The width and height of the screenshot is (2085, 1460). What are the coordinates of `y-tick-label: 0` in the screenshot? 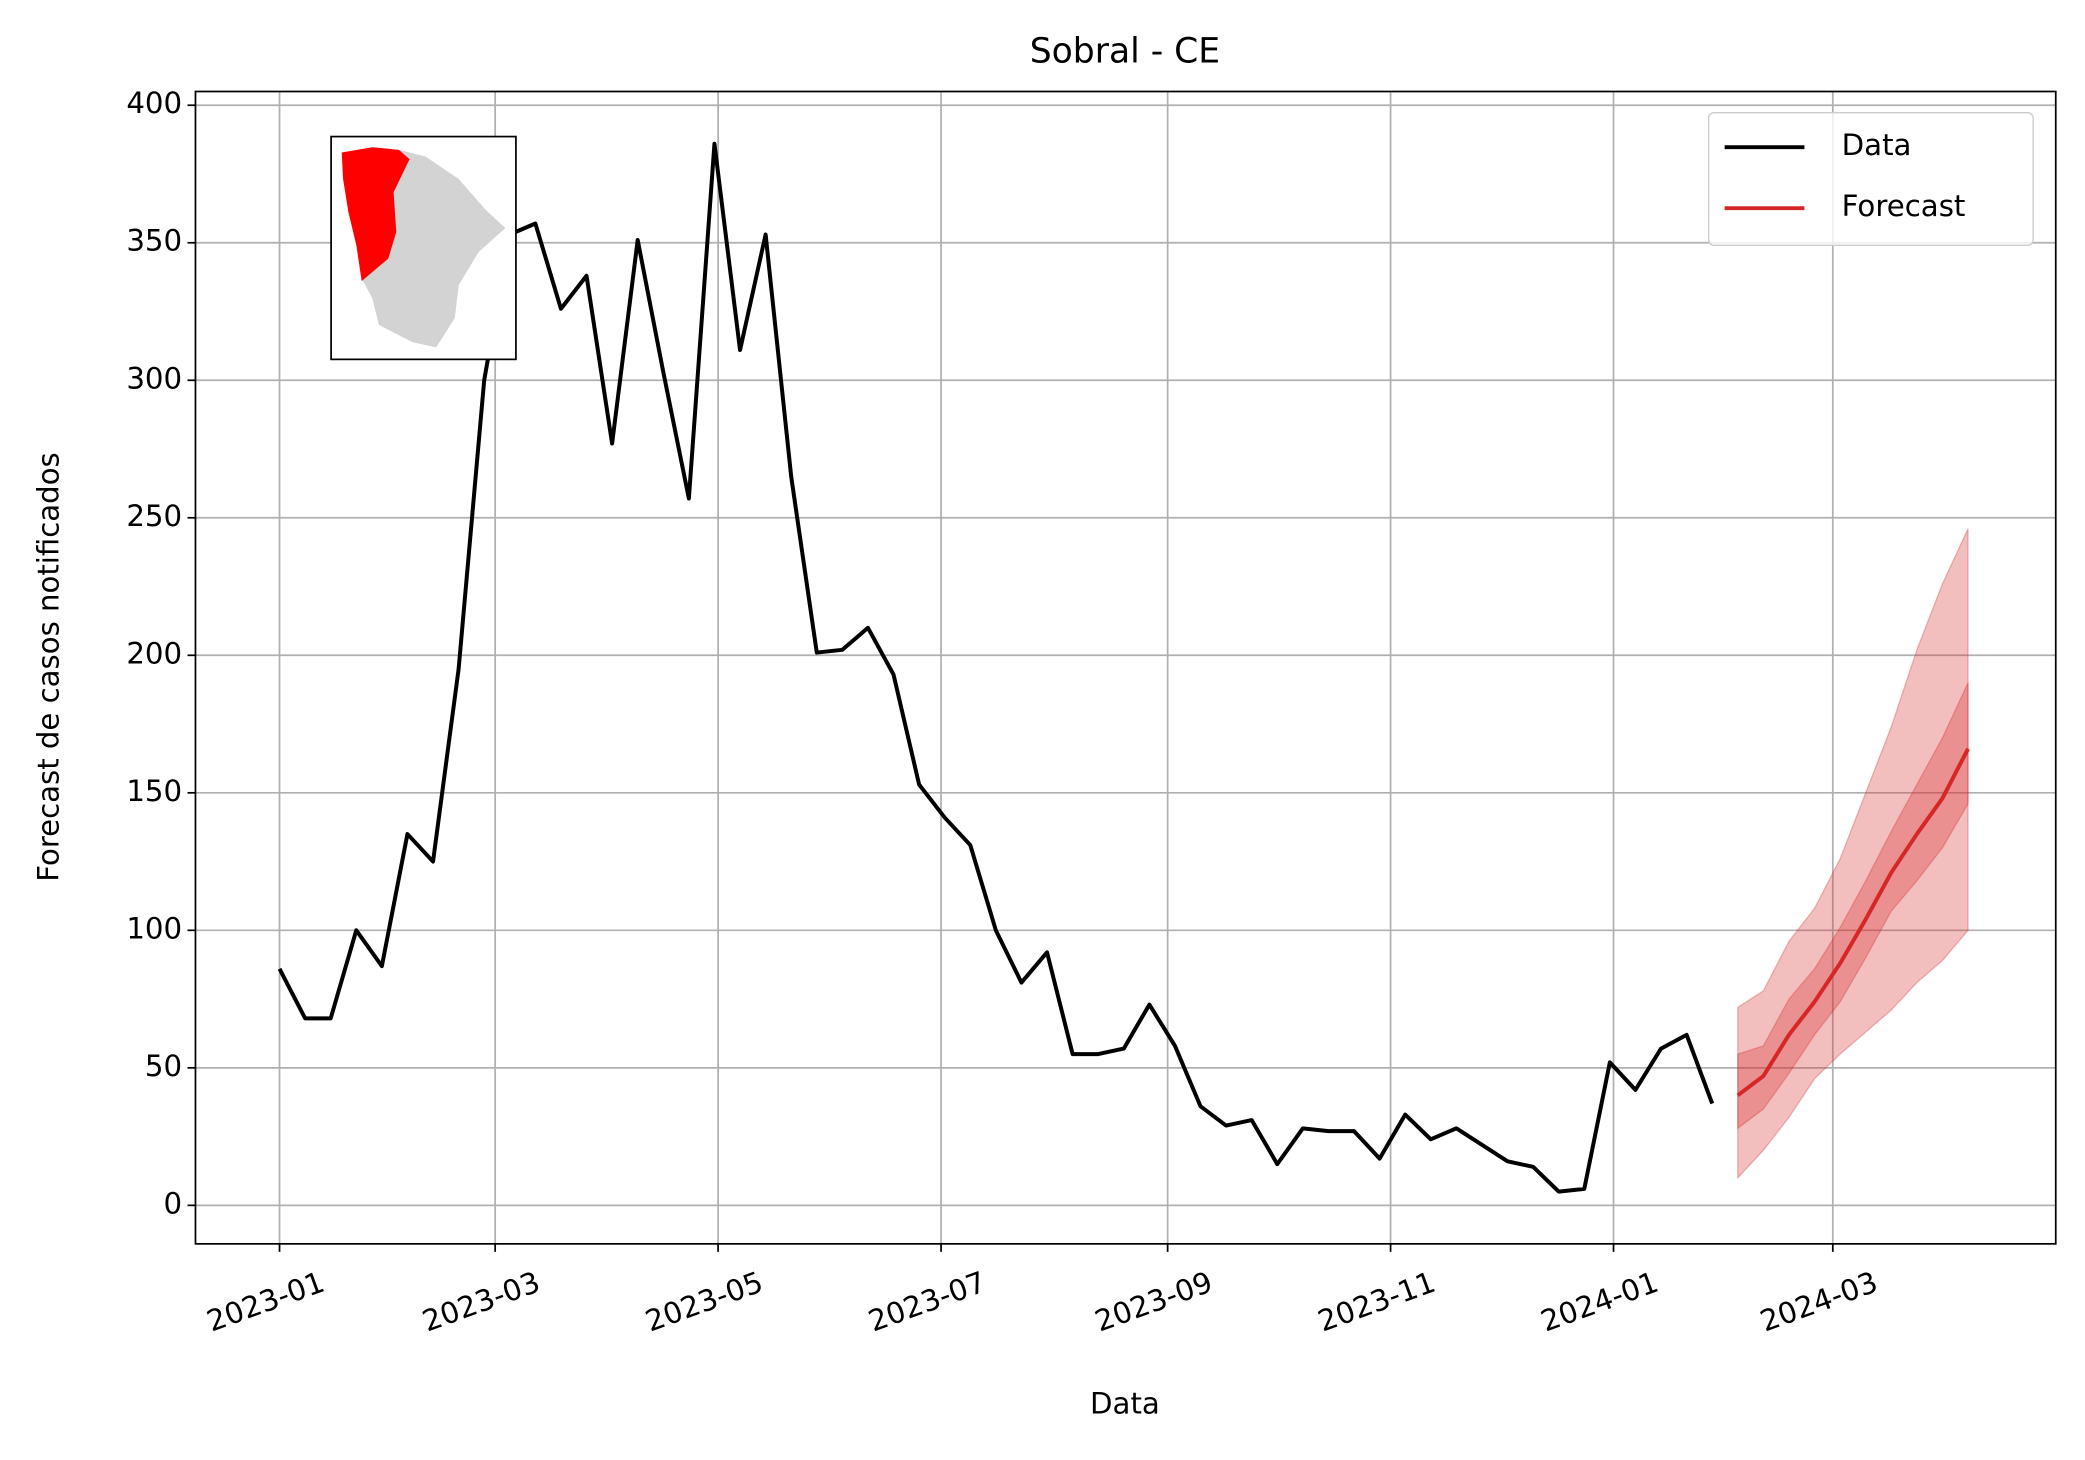 It's located at (173, 1203).